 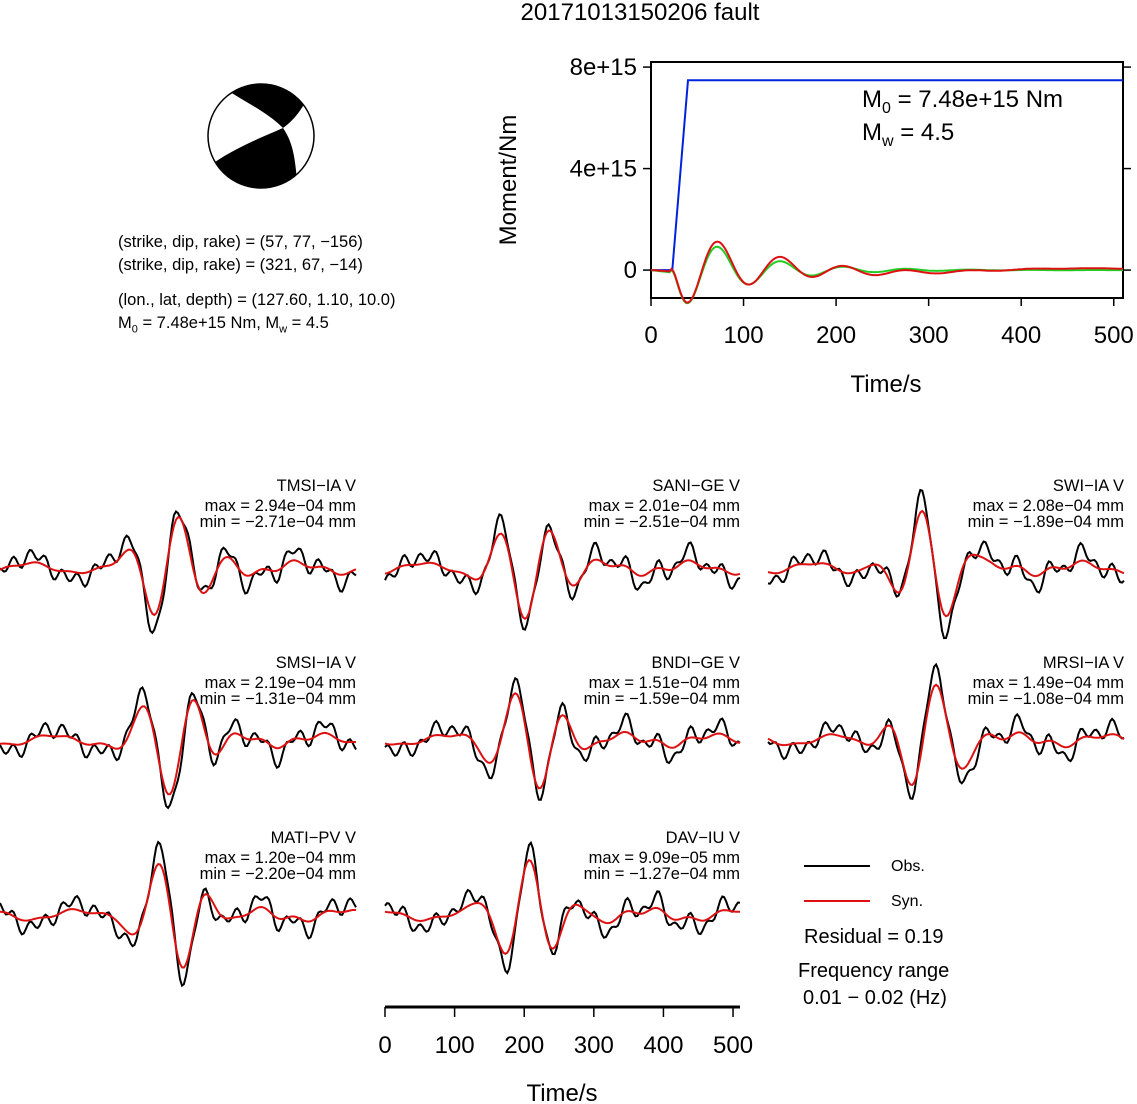 I want to click on trace-max-label: max = 2.08e−04 mm, so click(x=1048, y=506).